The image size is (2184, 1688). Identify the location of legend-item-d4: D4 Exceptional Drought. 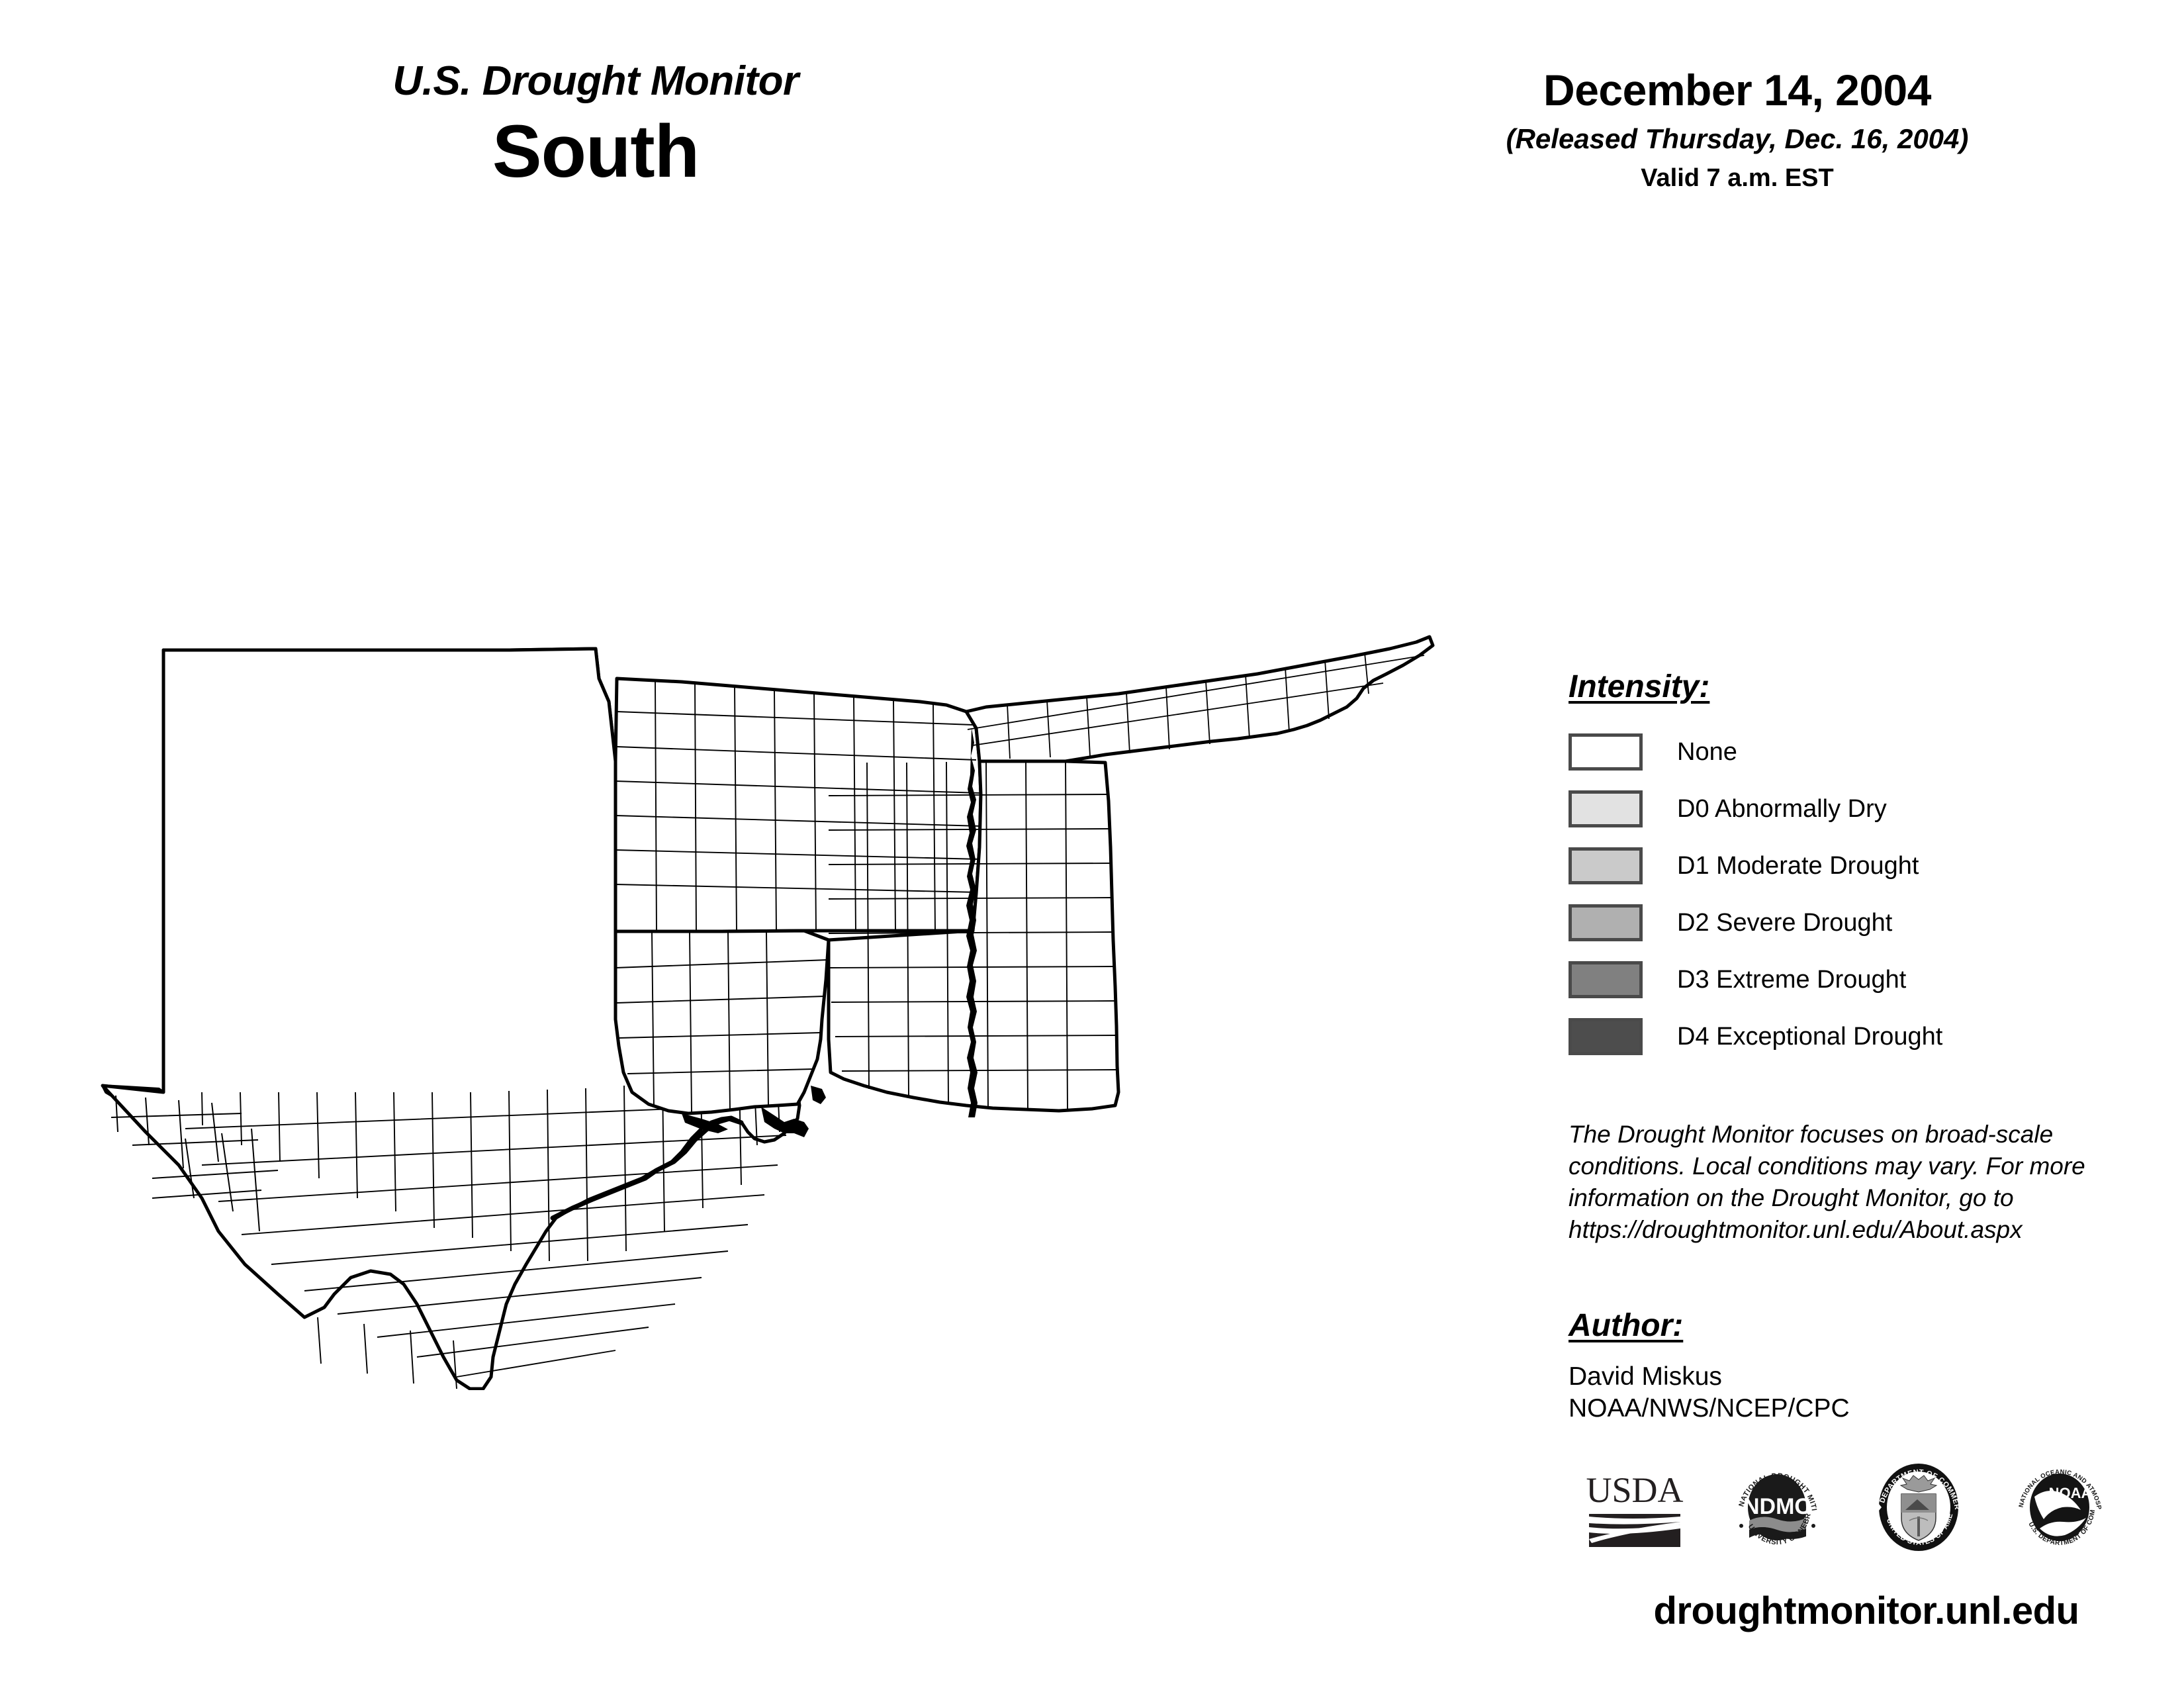
(1866, 1036).